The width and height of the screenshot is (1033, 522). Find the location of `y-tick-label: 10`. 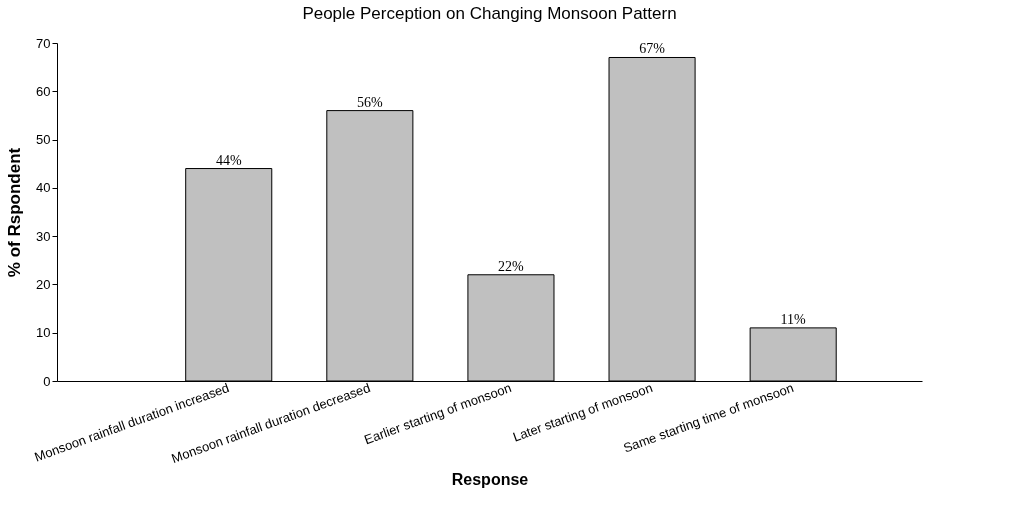

y-tick-label: 10 is located at coordinates (43, 333).